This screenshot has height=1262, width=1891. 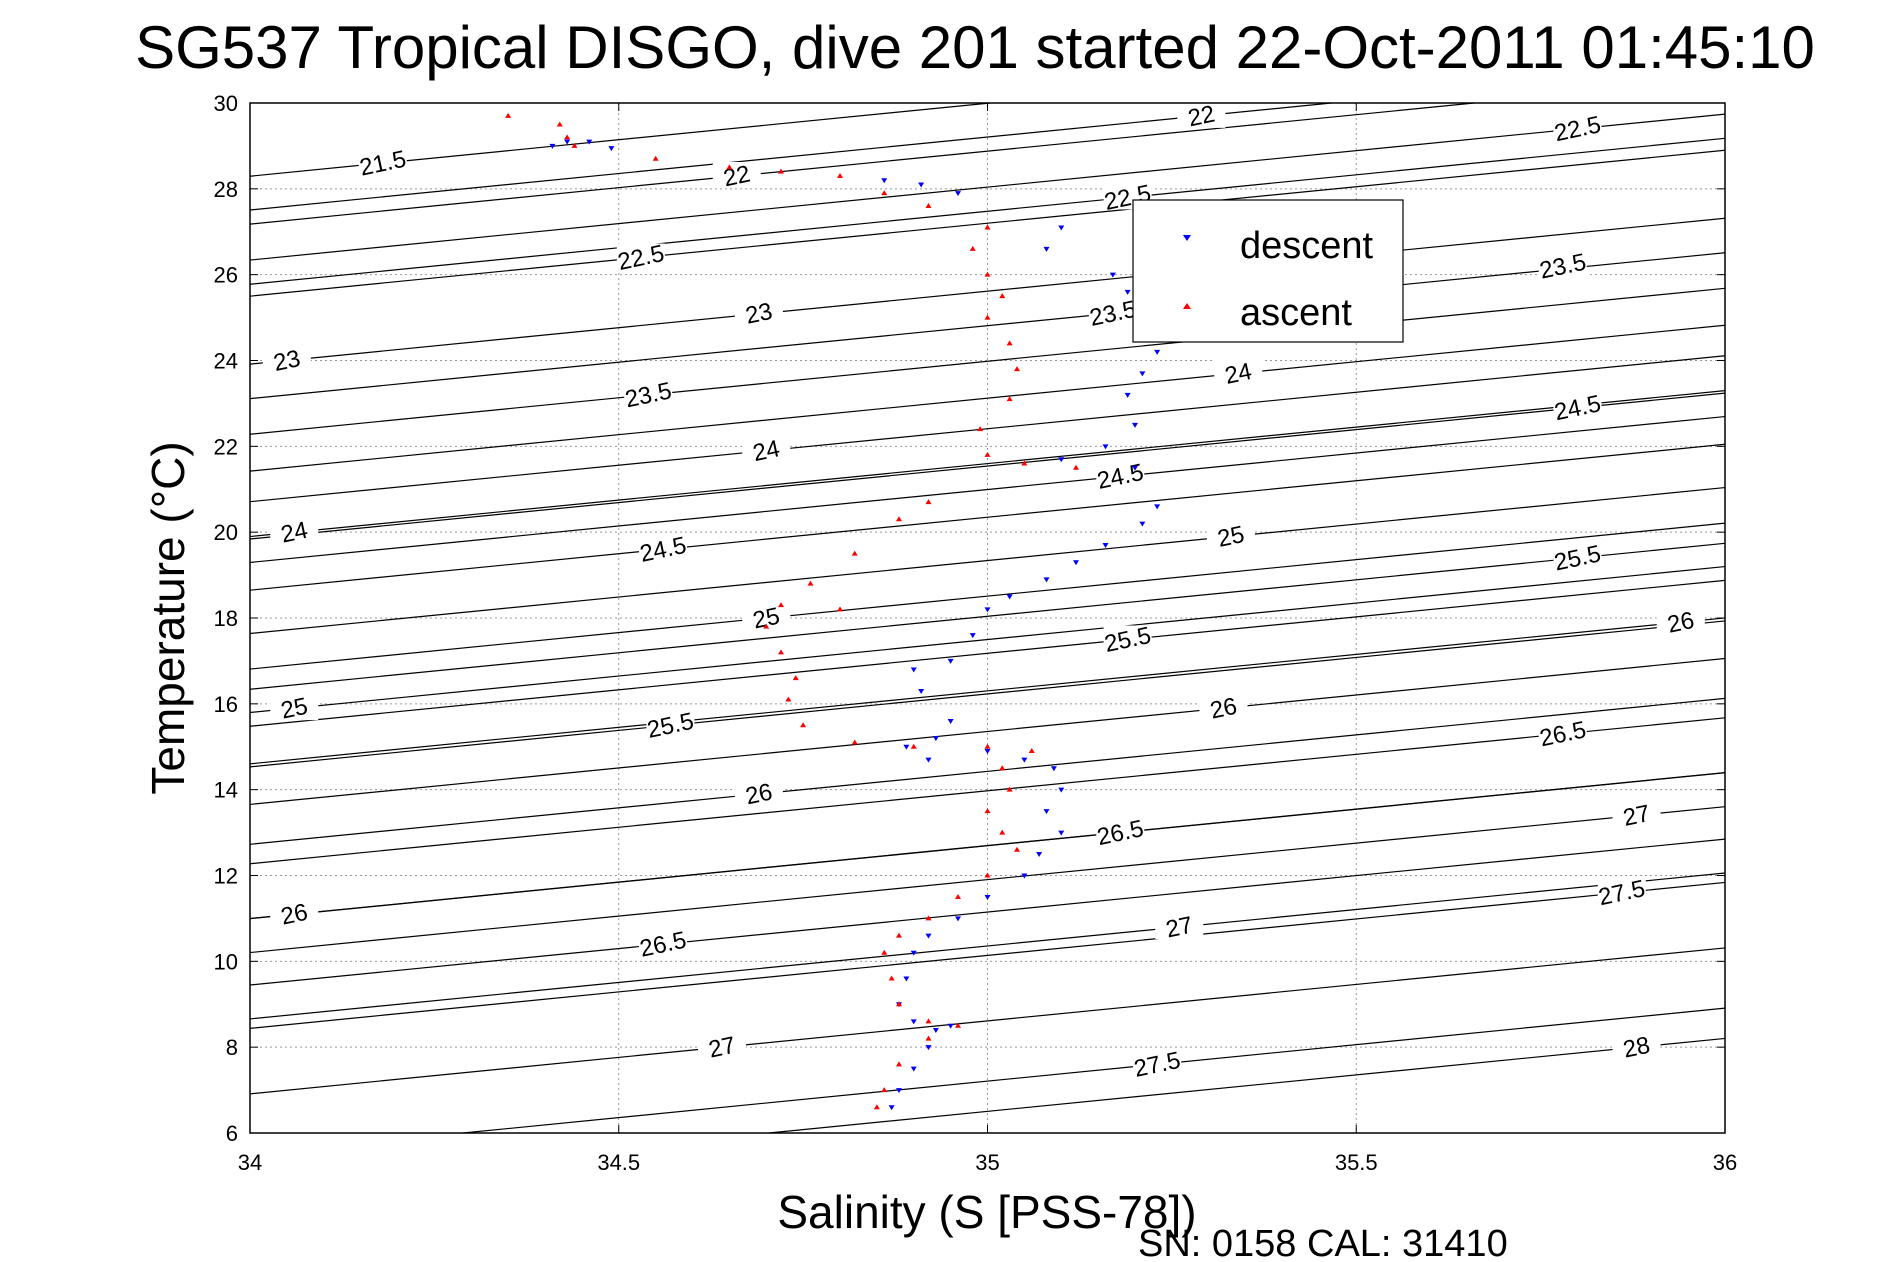 What do you see at coordinates (250, 1162) in the screenshot?
I see `x-tick-label: 34` at bounding box center [250, 1162].